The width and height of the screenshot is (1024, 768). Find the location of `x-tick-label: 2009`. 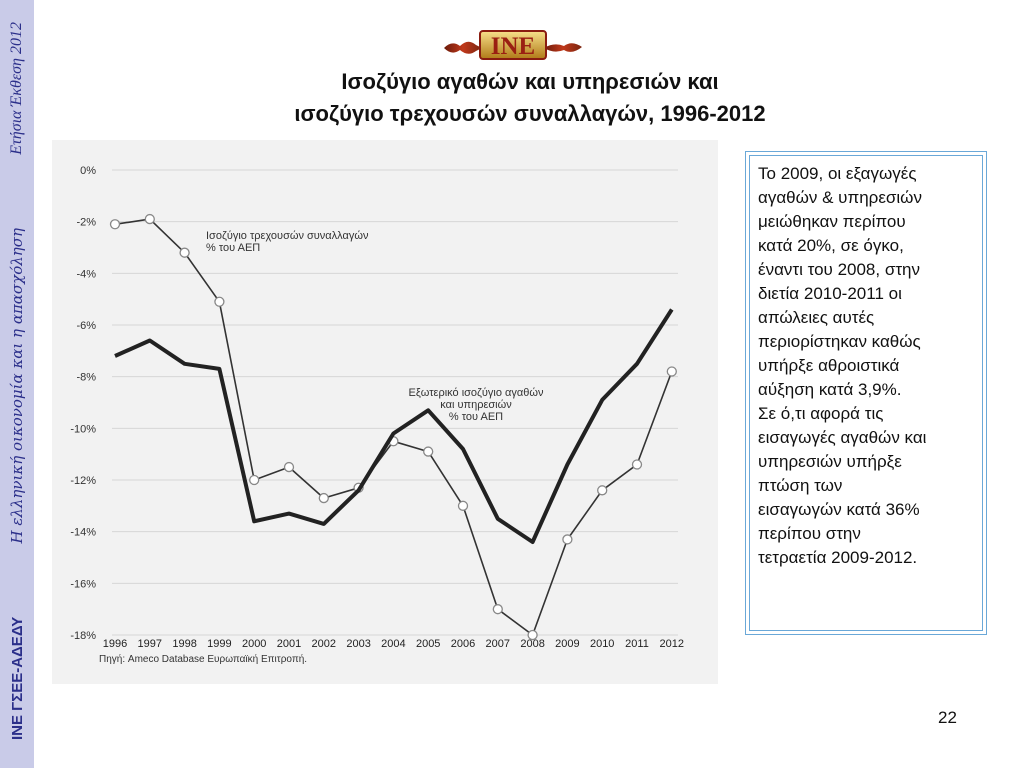

x-tick-label: 2009 is located at coordinates (567, 644).